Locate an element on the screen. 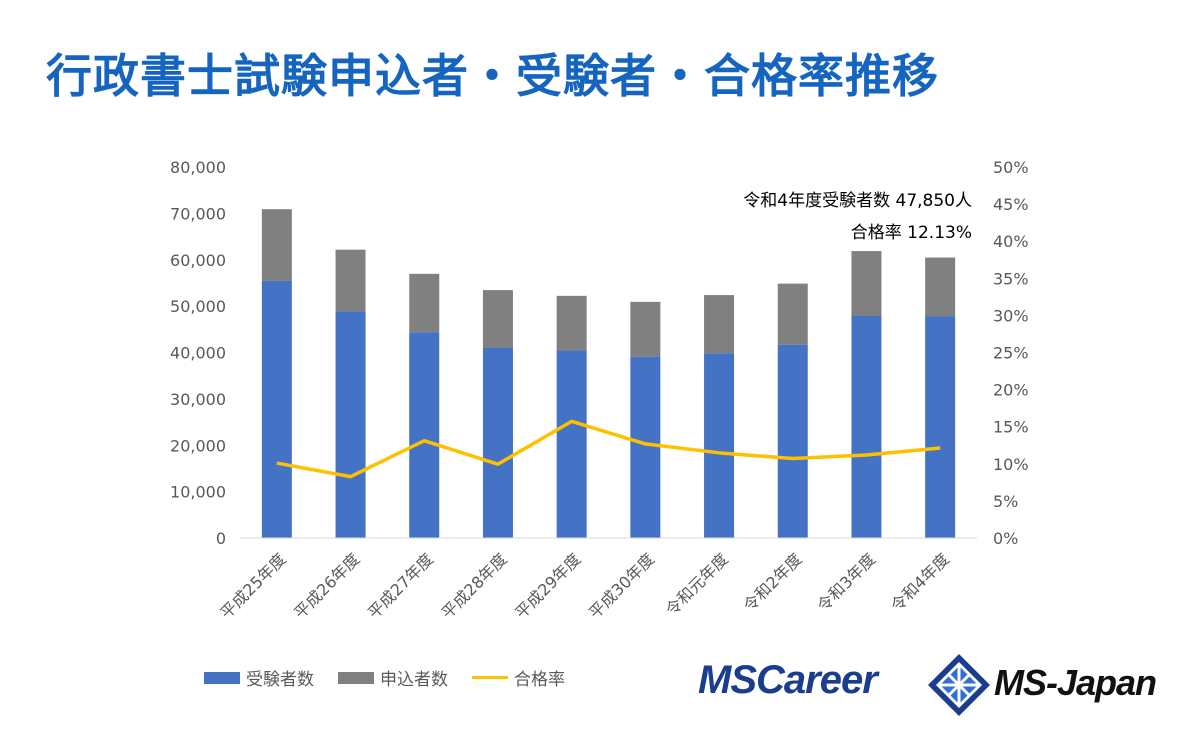 The height and width of the screenshot is (742, 1200). annotation-line1: 令和4年度受験者数 47,850人 is located at coordinates (857, 201).